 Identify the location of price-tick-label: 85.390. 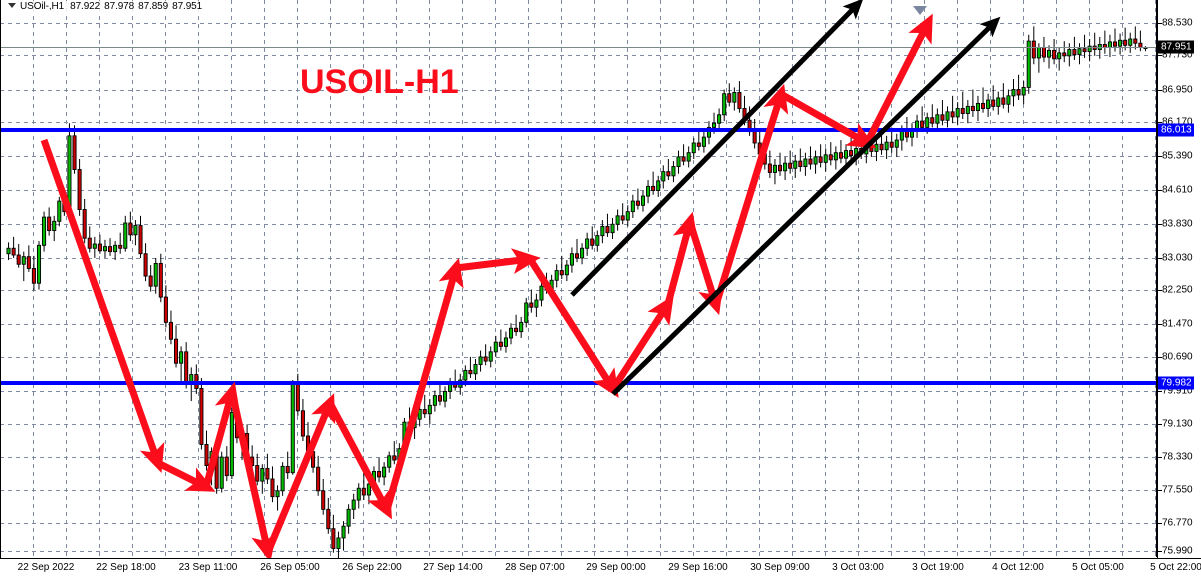
(1177, 156).